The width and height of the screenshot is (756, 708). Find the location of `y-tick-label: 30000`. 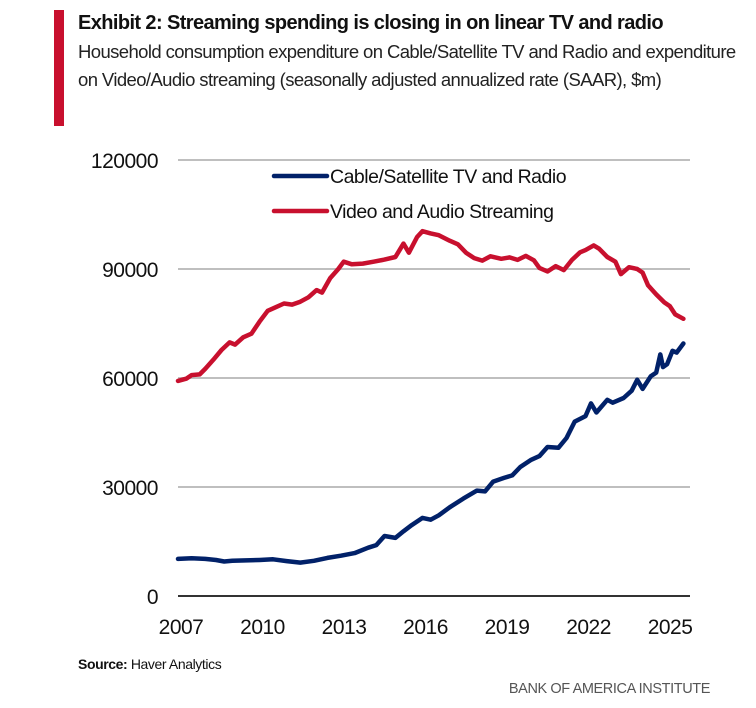

y-tick-label: 30000 is located at coordinates (130, 488).